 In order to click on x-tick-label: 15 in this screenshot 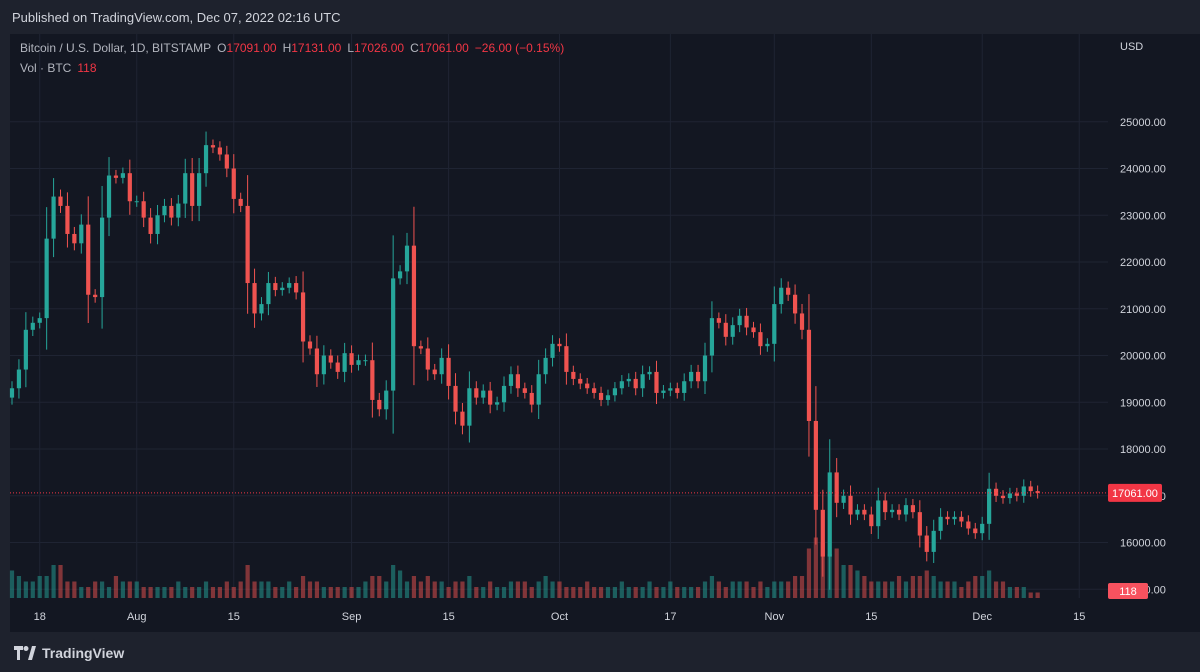, I will do `click(871, 617)`.